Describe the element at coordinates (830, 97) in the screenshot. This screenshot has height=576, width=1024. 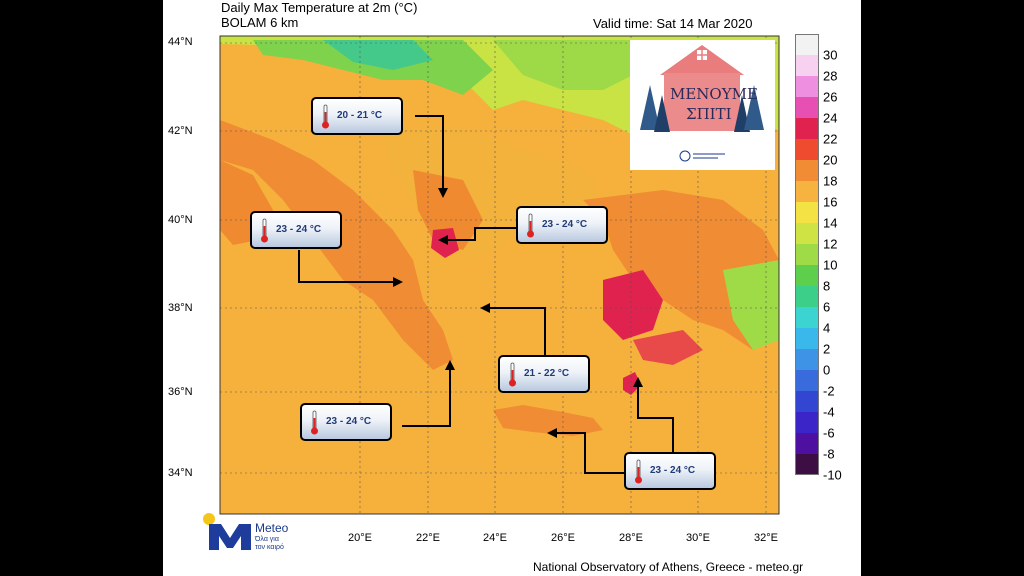
I see `colorbar-label: 26` at that location.